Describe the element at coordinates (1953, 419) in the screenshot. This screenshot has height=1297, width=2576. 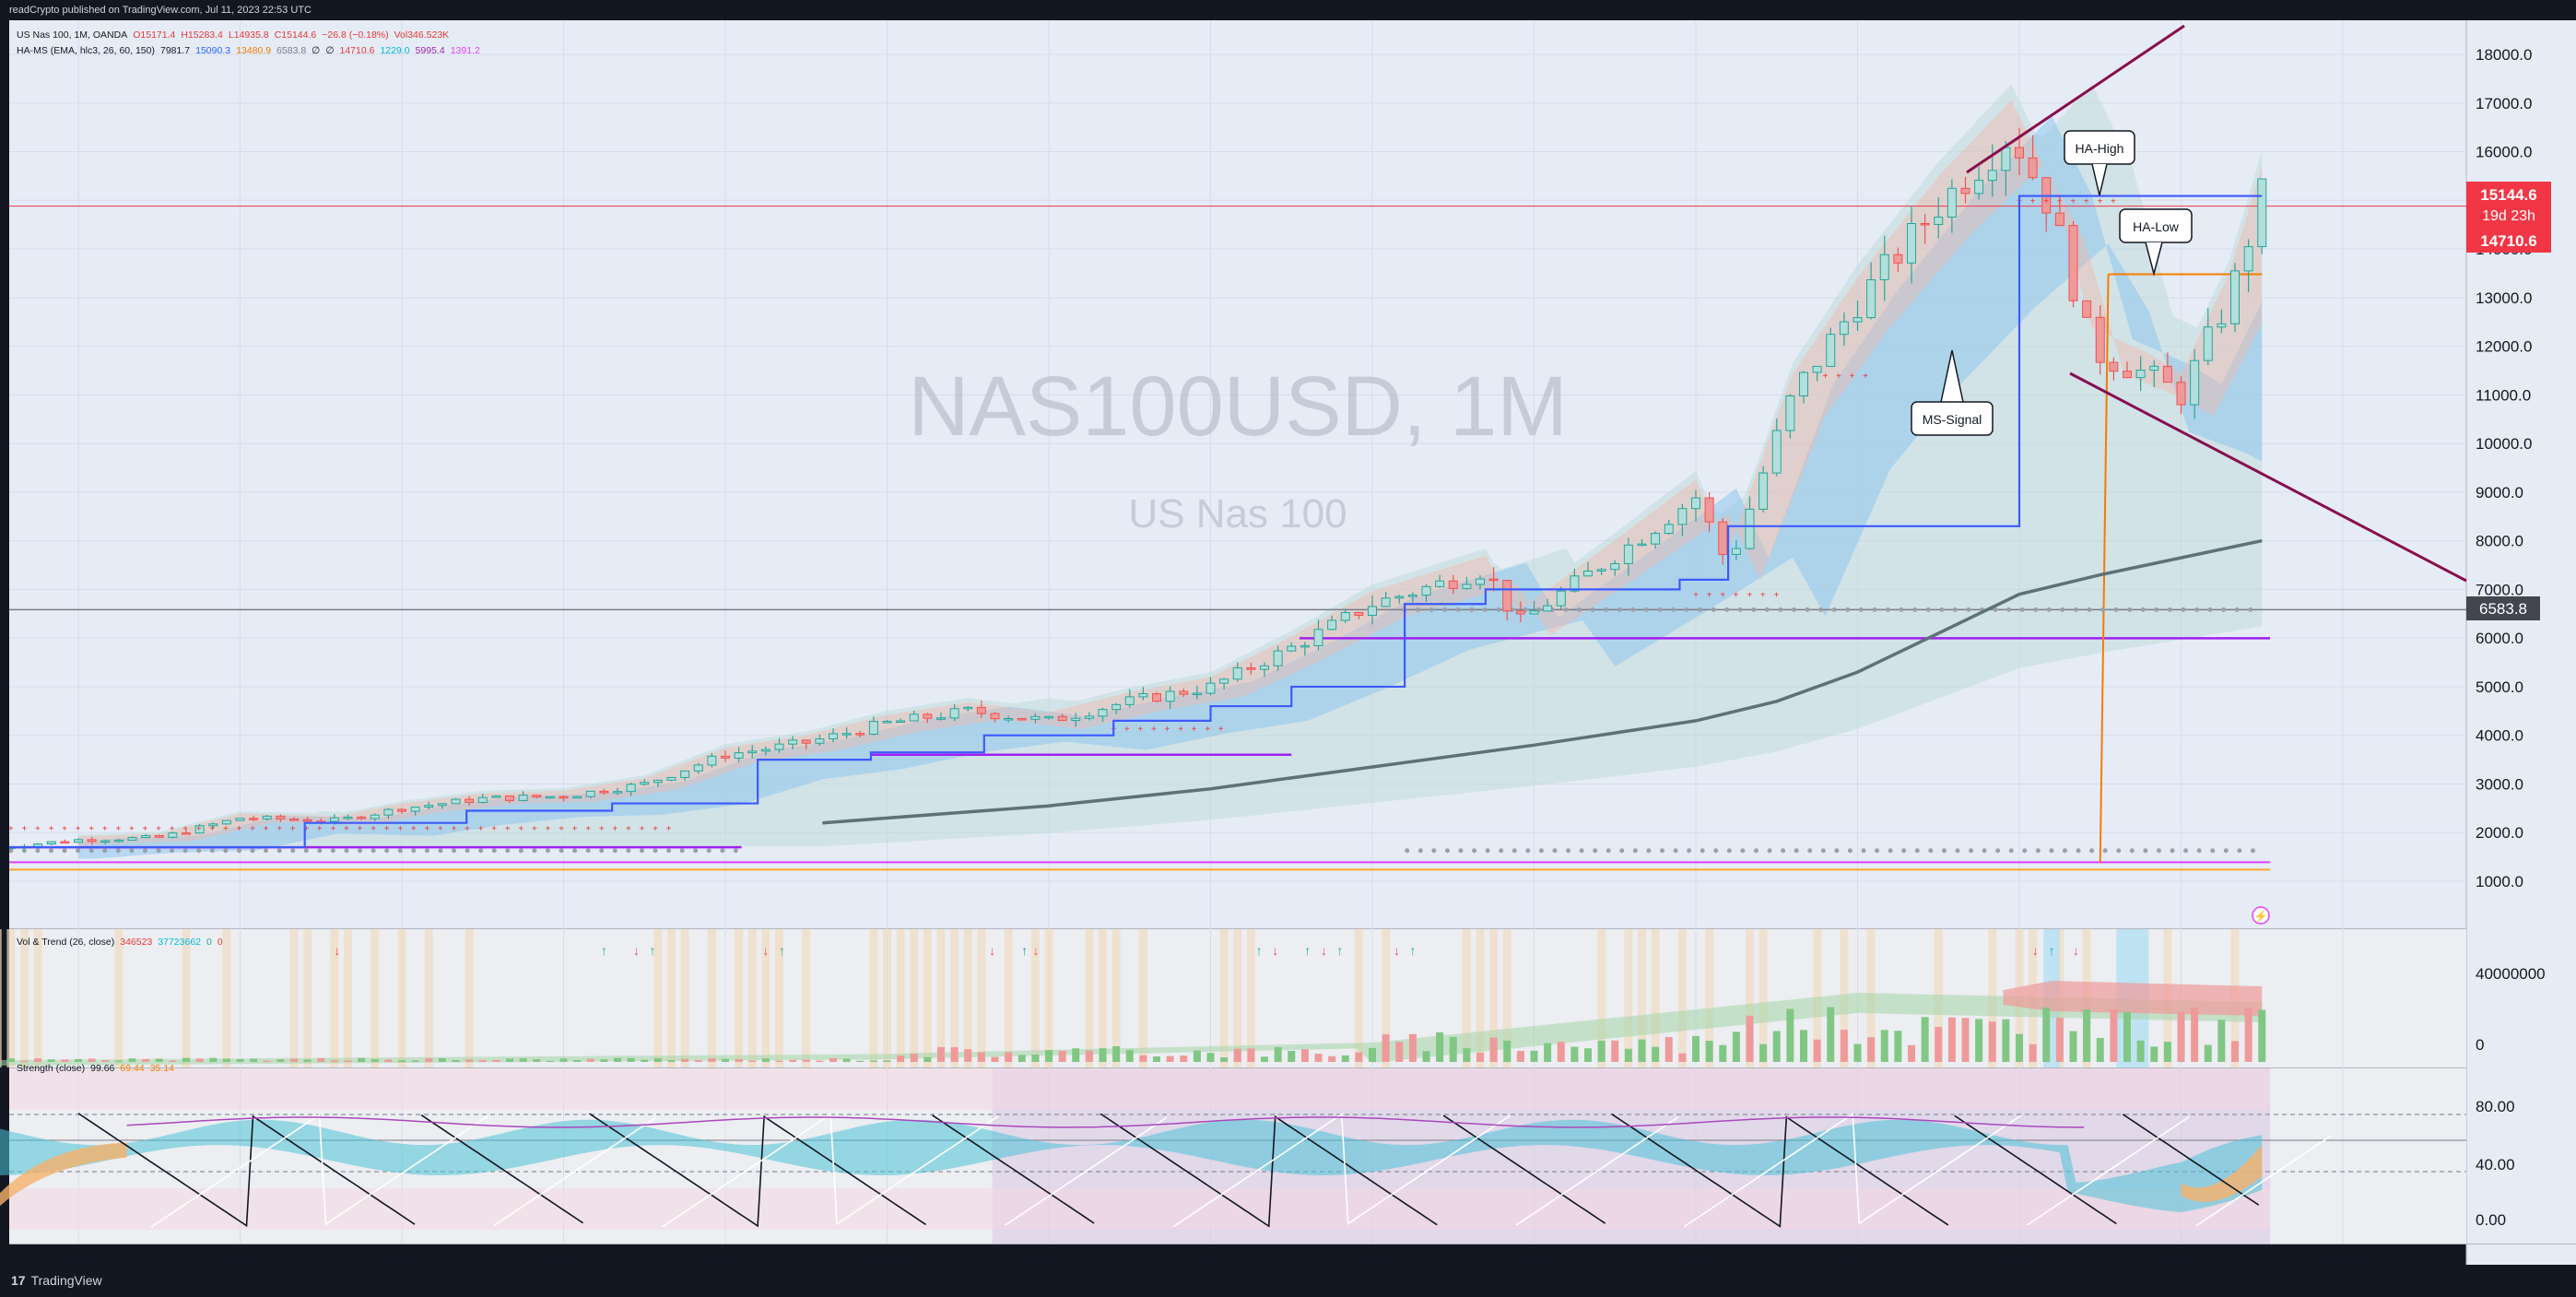
I see `ms-signal-label: MS-Signal` at that location.